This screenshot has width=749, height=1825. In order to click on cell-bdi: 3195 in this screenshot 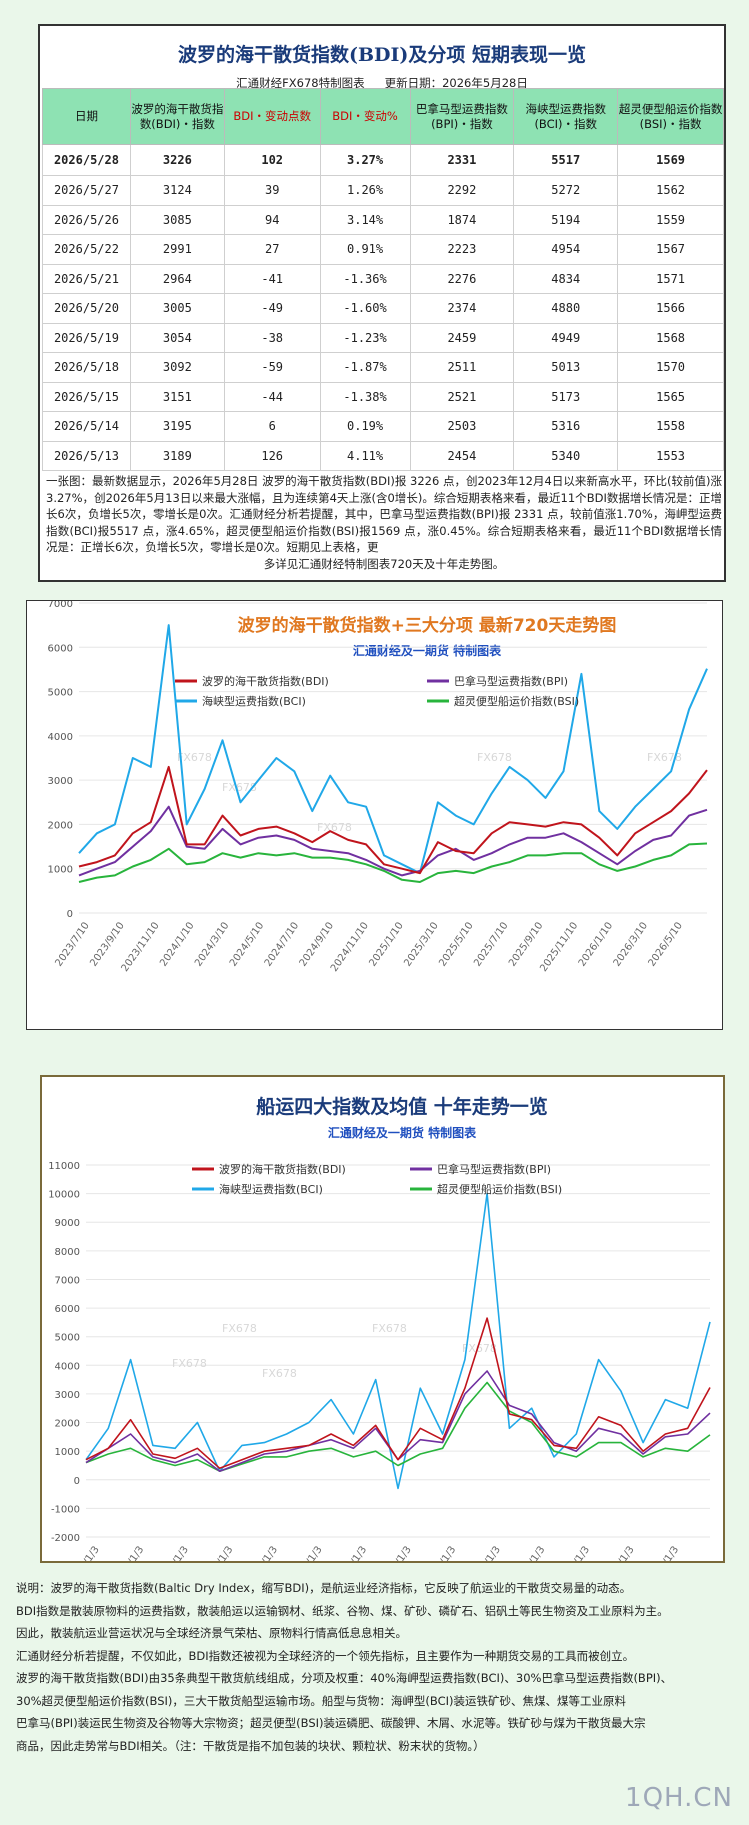, I will do `click(177, 426)`.